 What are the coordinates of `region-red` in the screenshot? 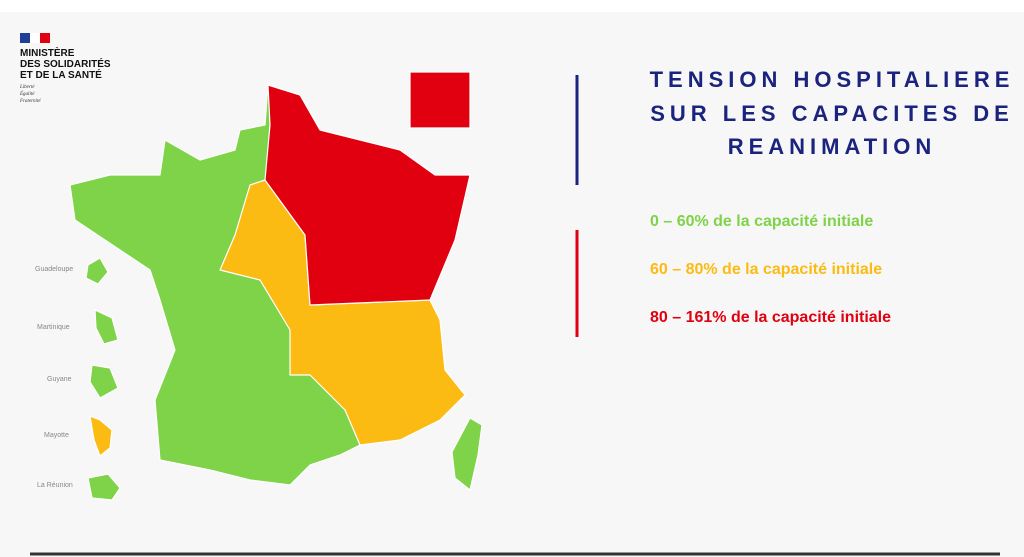 It's located at (367, 195).